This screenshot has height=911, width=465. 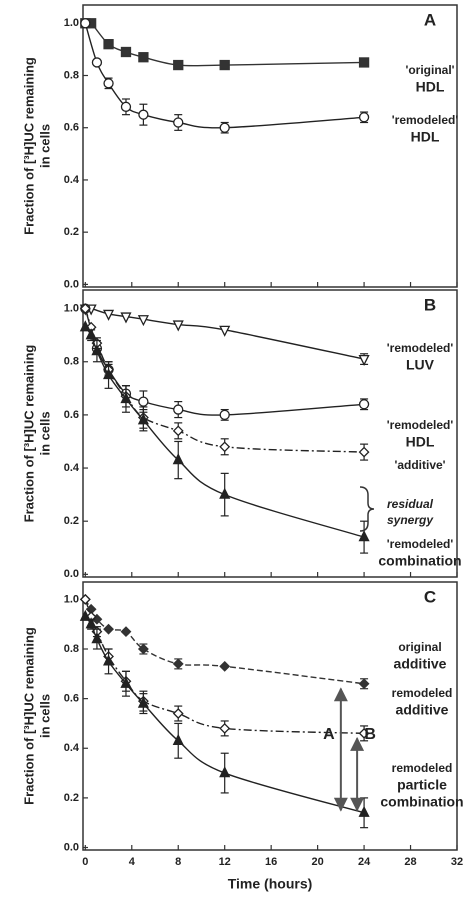 I want to click on brace, so click(x=367, y=509).